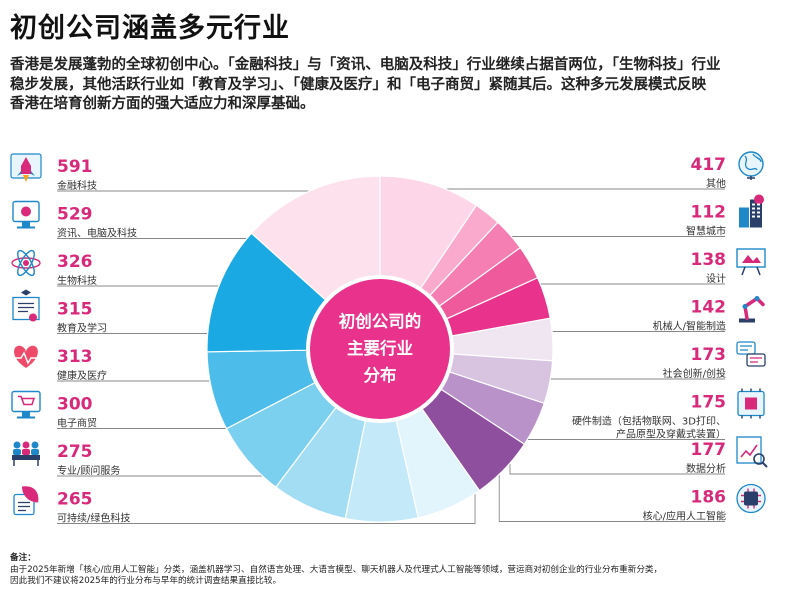 The height and width of the screenshot is (605, 791). I want to click on value-label: 177, so click(709, 450).